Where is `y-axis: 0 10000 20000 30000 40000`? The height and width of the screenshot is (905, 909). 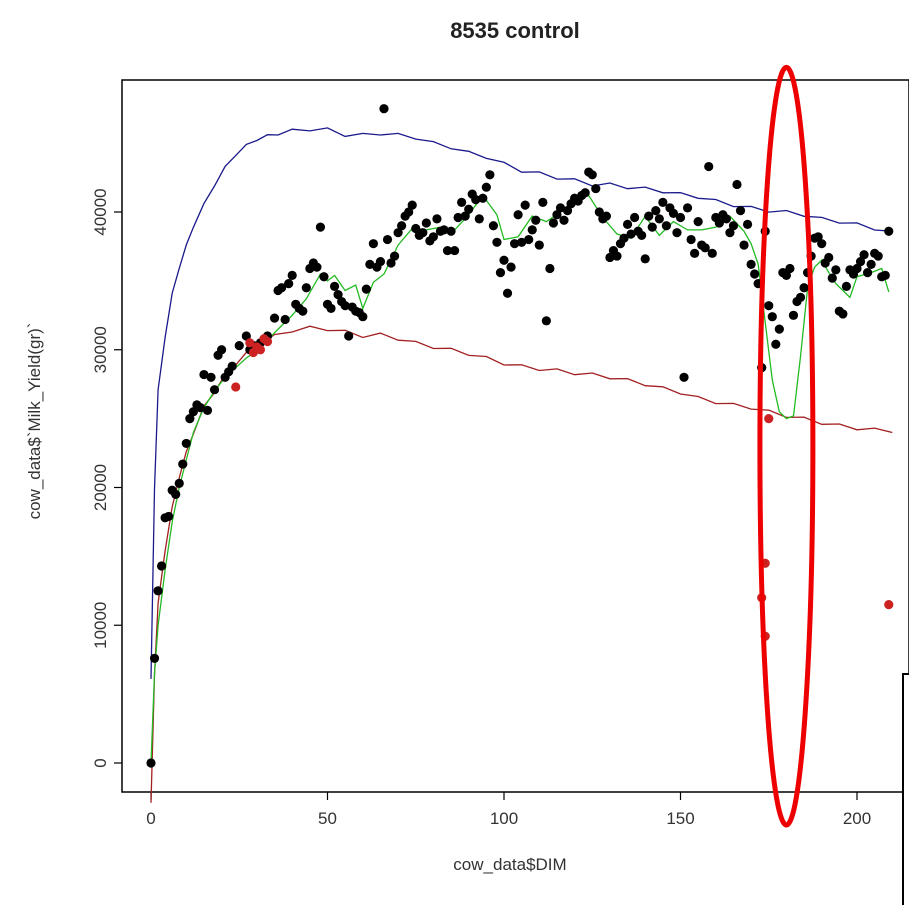
y-axis: 0 10000 20000 30000 40000 is located at coordinates (106, 478).